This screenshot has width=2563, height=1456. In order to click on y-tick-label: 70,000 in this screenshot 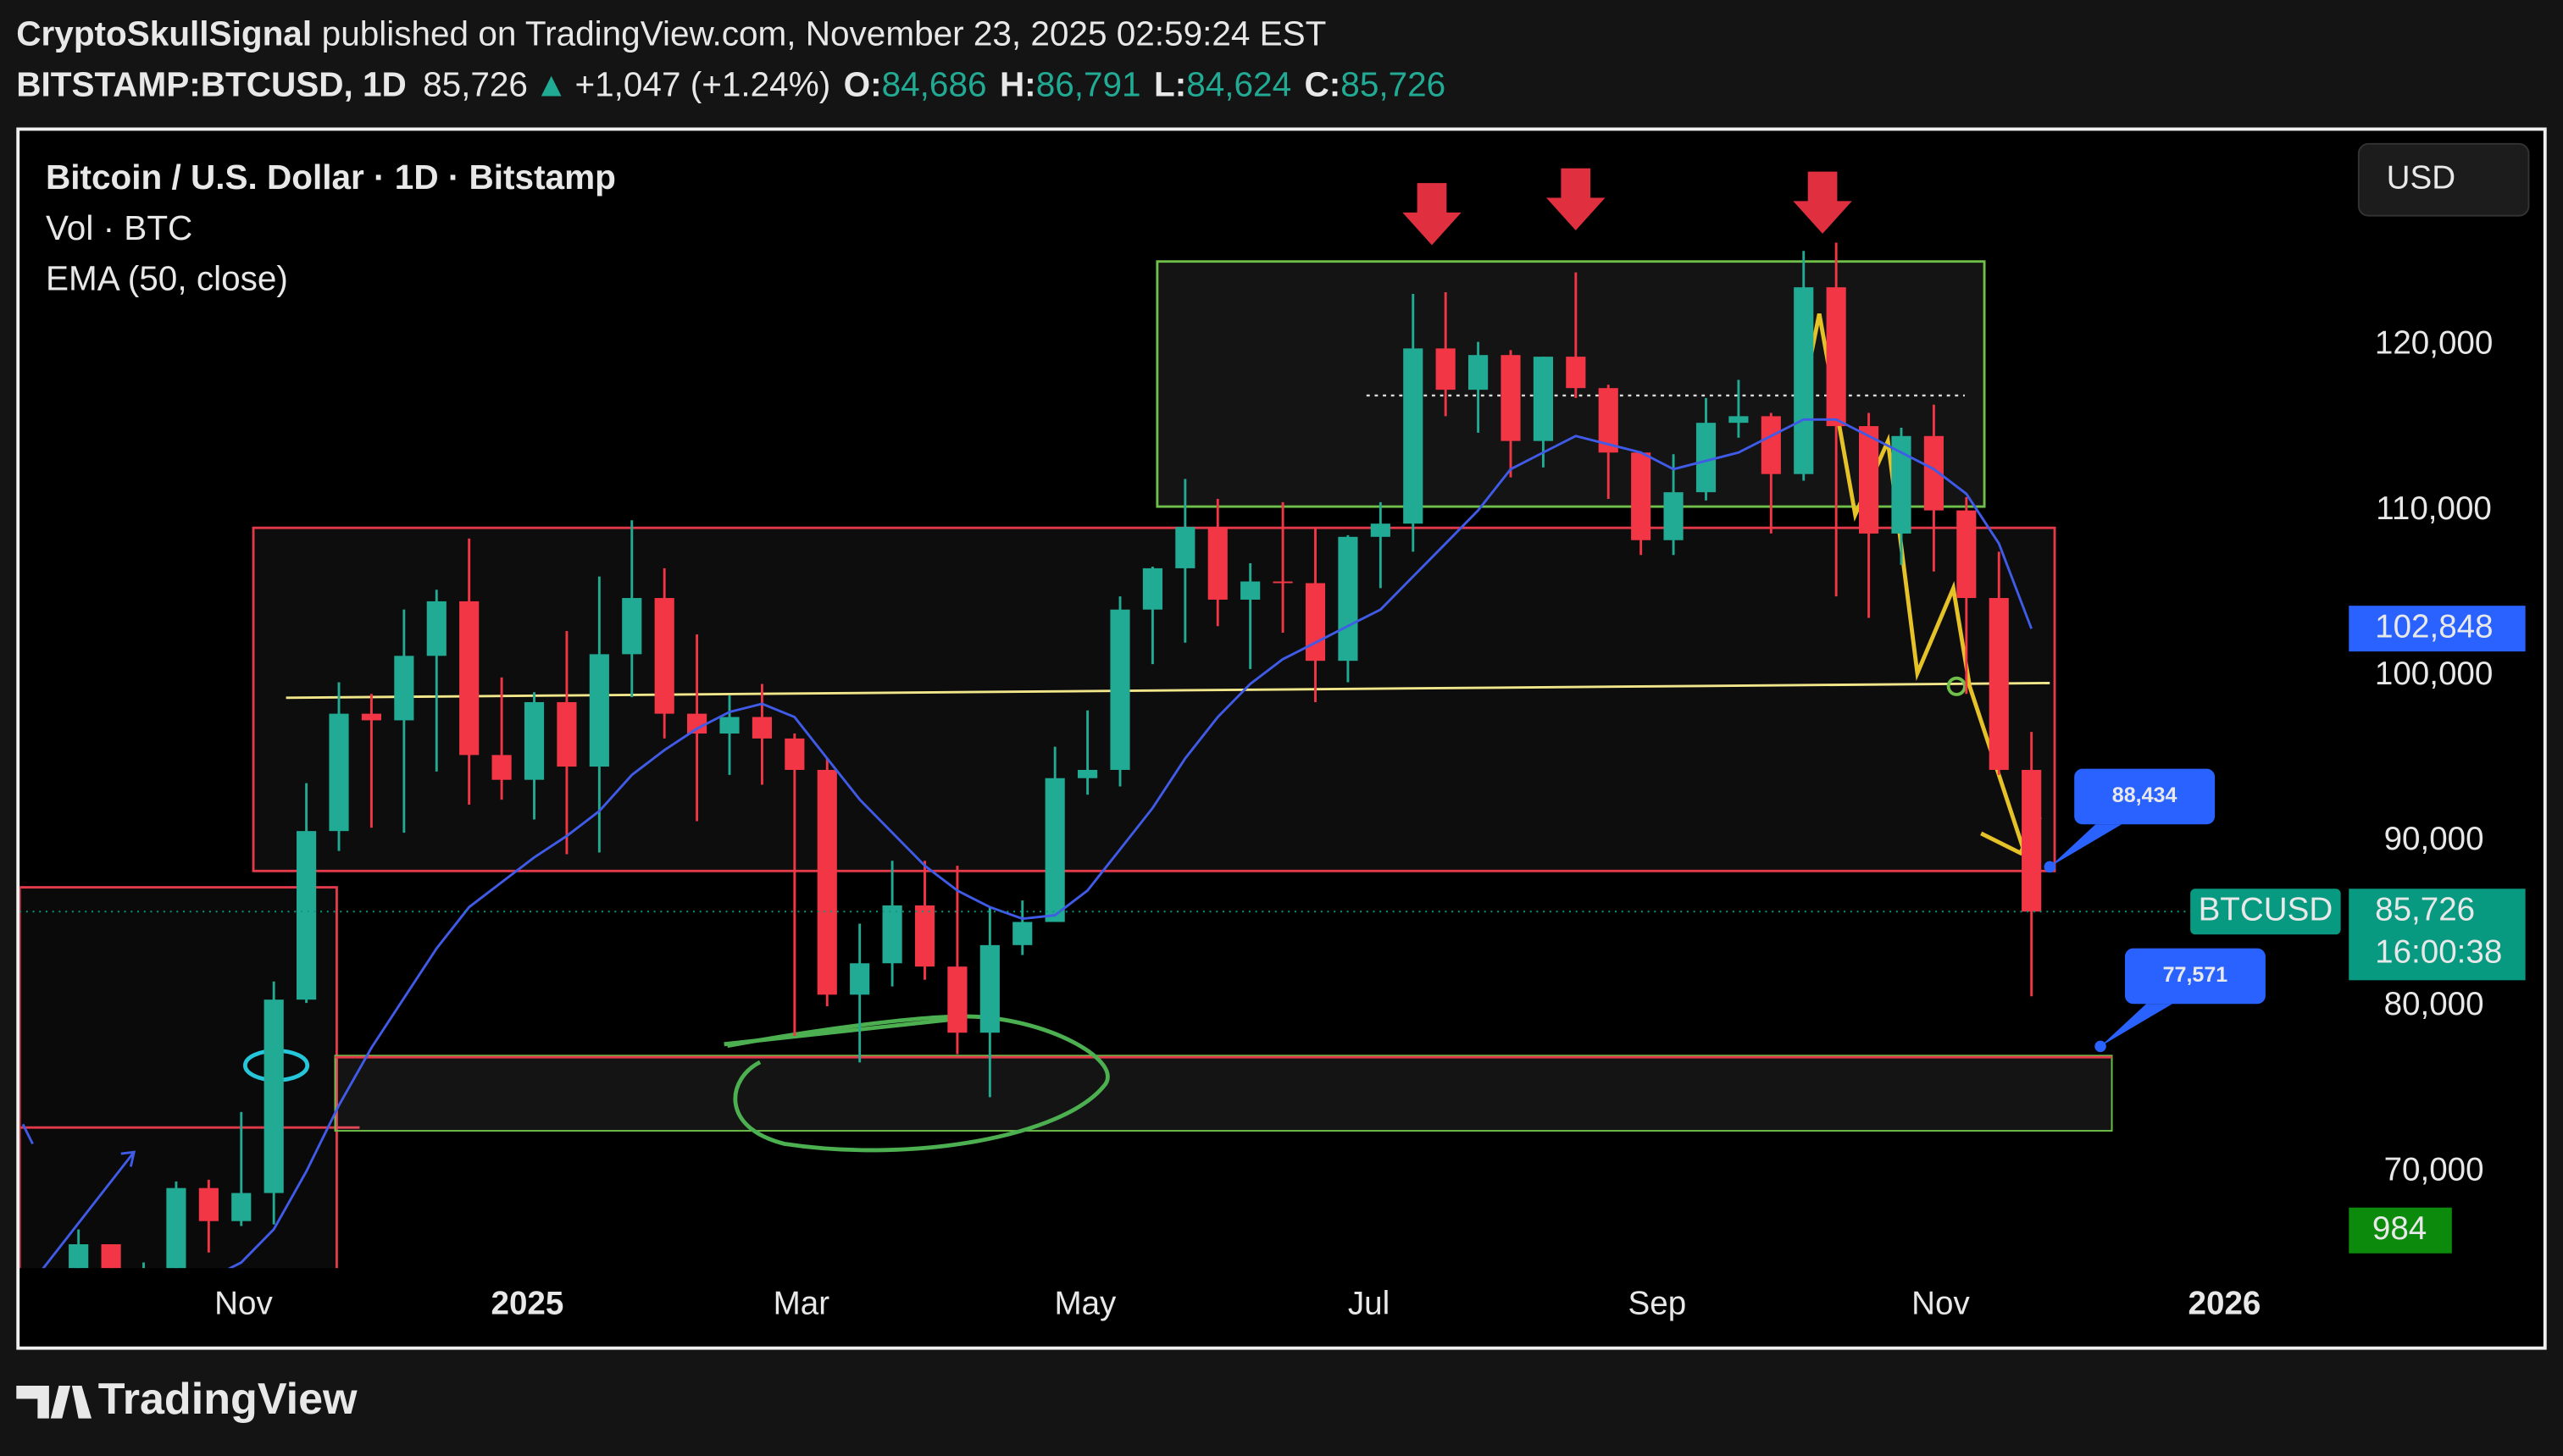, I will do `click(2434, 1169)`.